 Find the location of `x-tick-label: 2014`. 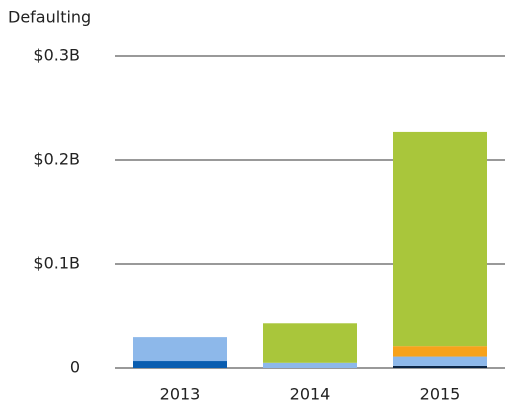

x-tick-label: 2014 is located at coordinates (310, 394).